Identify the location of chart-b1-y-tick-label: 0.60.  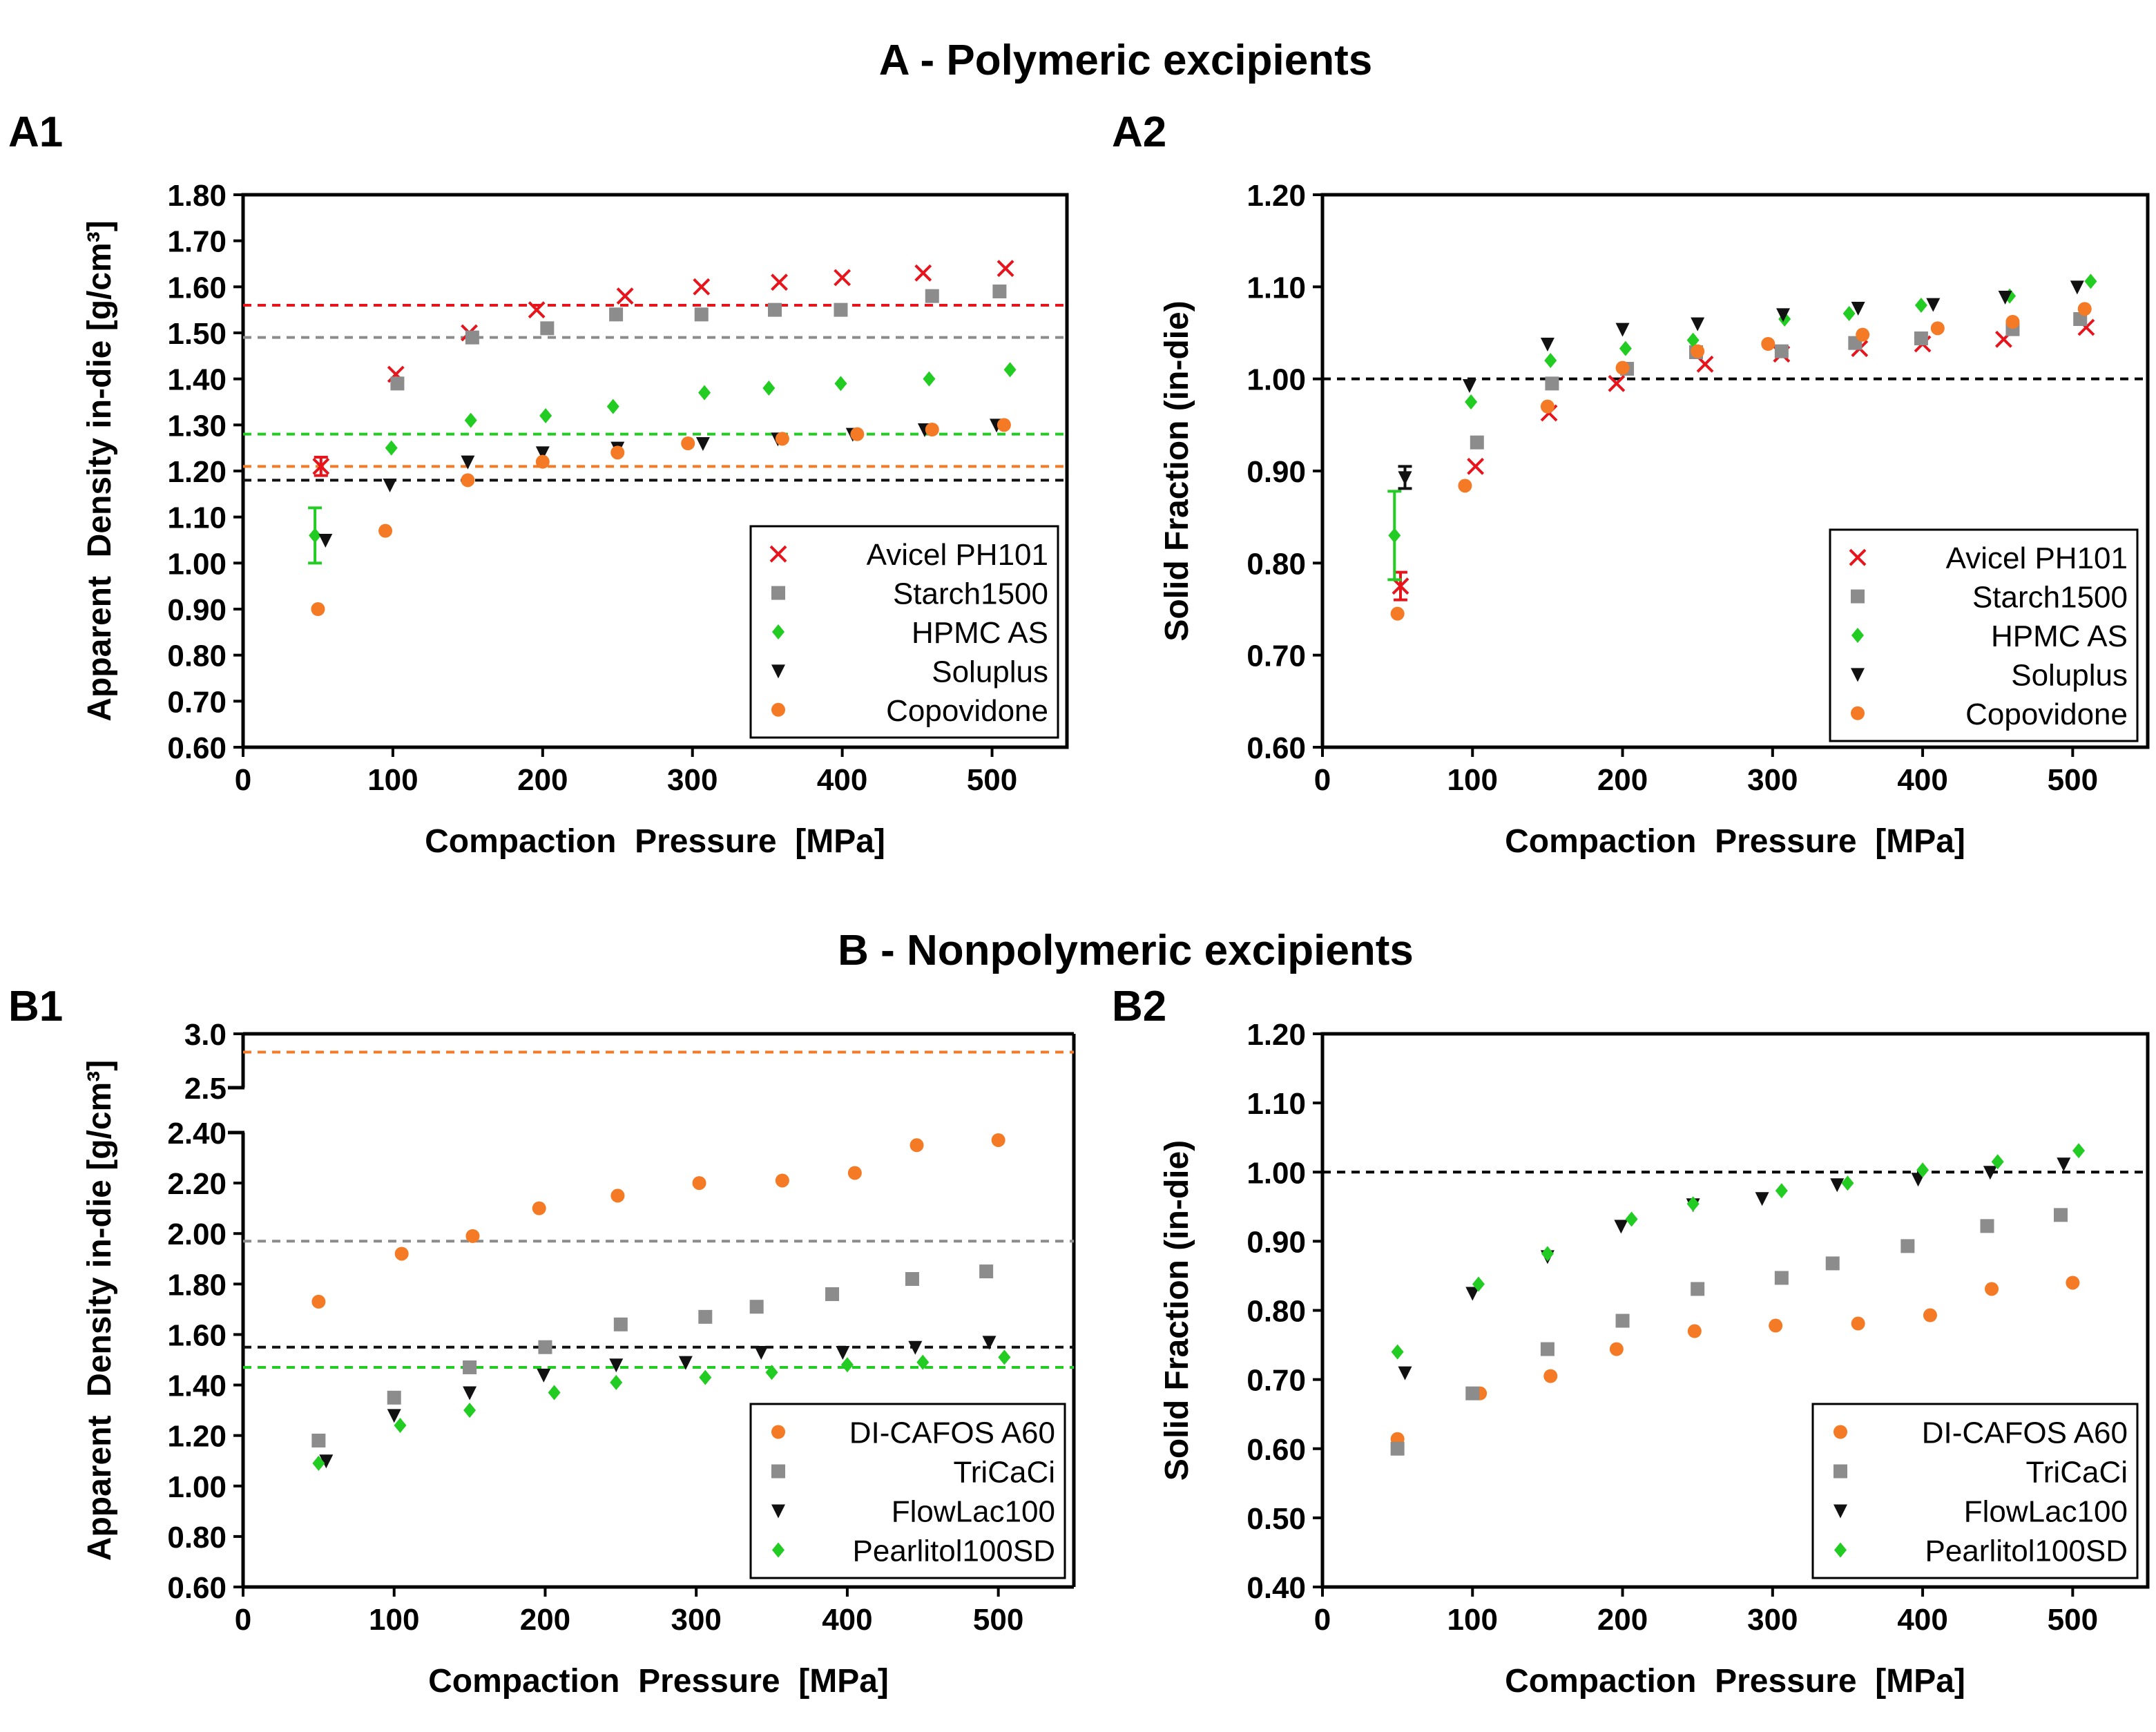
(197, 1588).